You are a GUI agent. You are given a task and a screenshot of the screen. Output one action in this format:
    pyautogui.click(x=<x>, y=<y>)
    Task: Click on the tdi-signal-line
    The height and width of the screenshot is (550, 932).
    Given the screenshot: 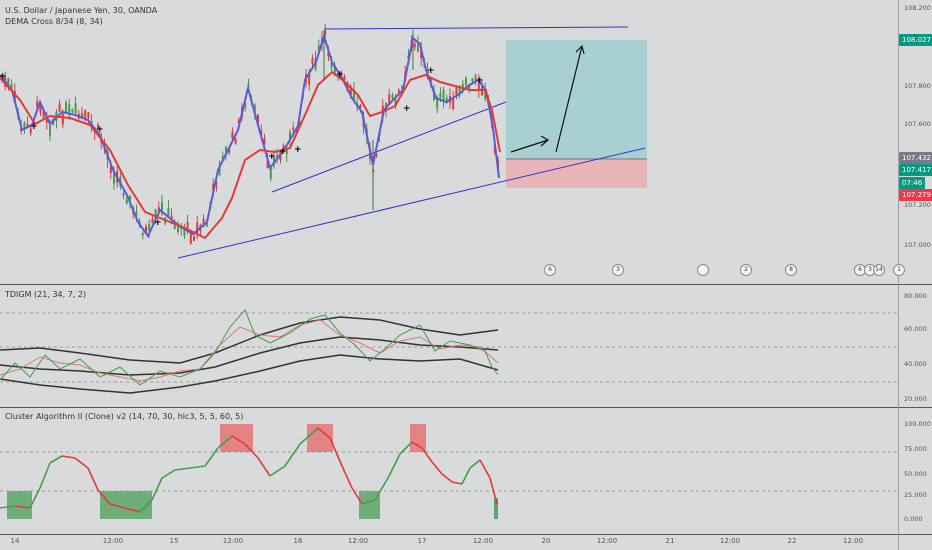 What is the action you would take?
    pyautogui.click(x=249, y=350)
    